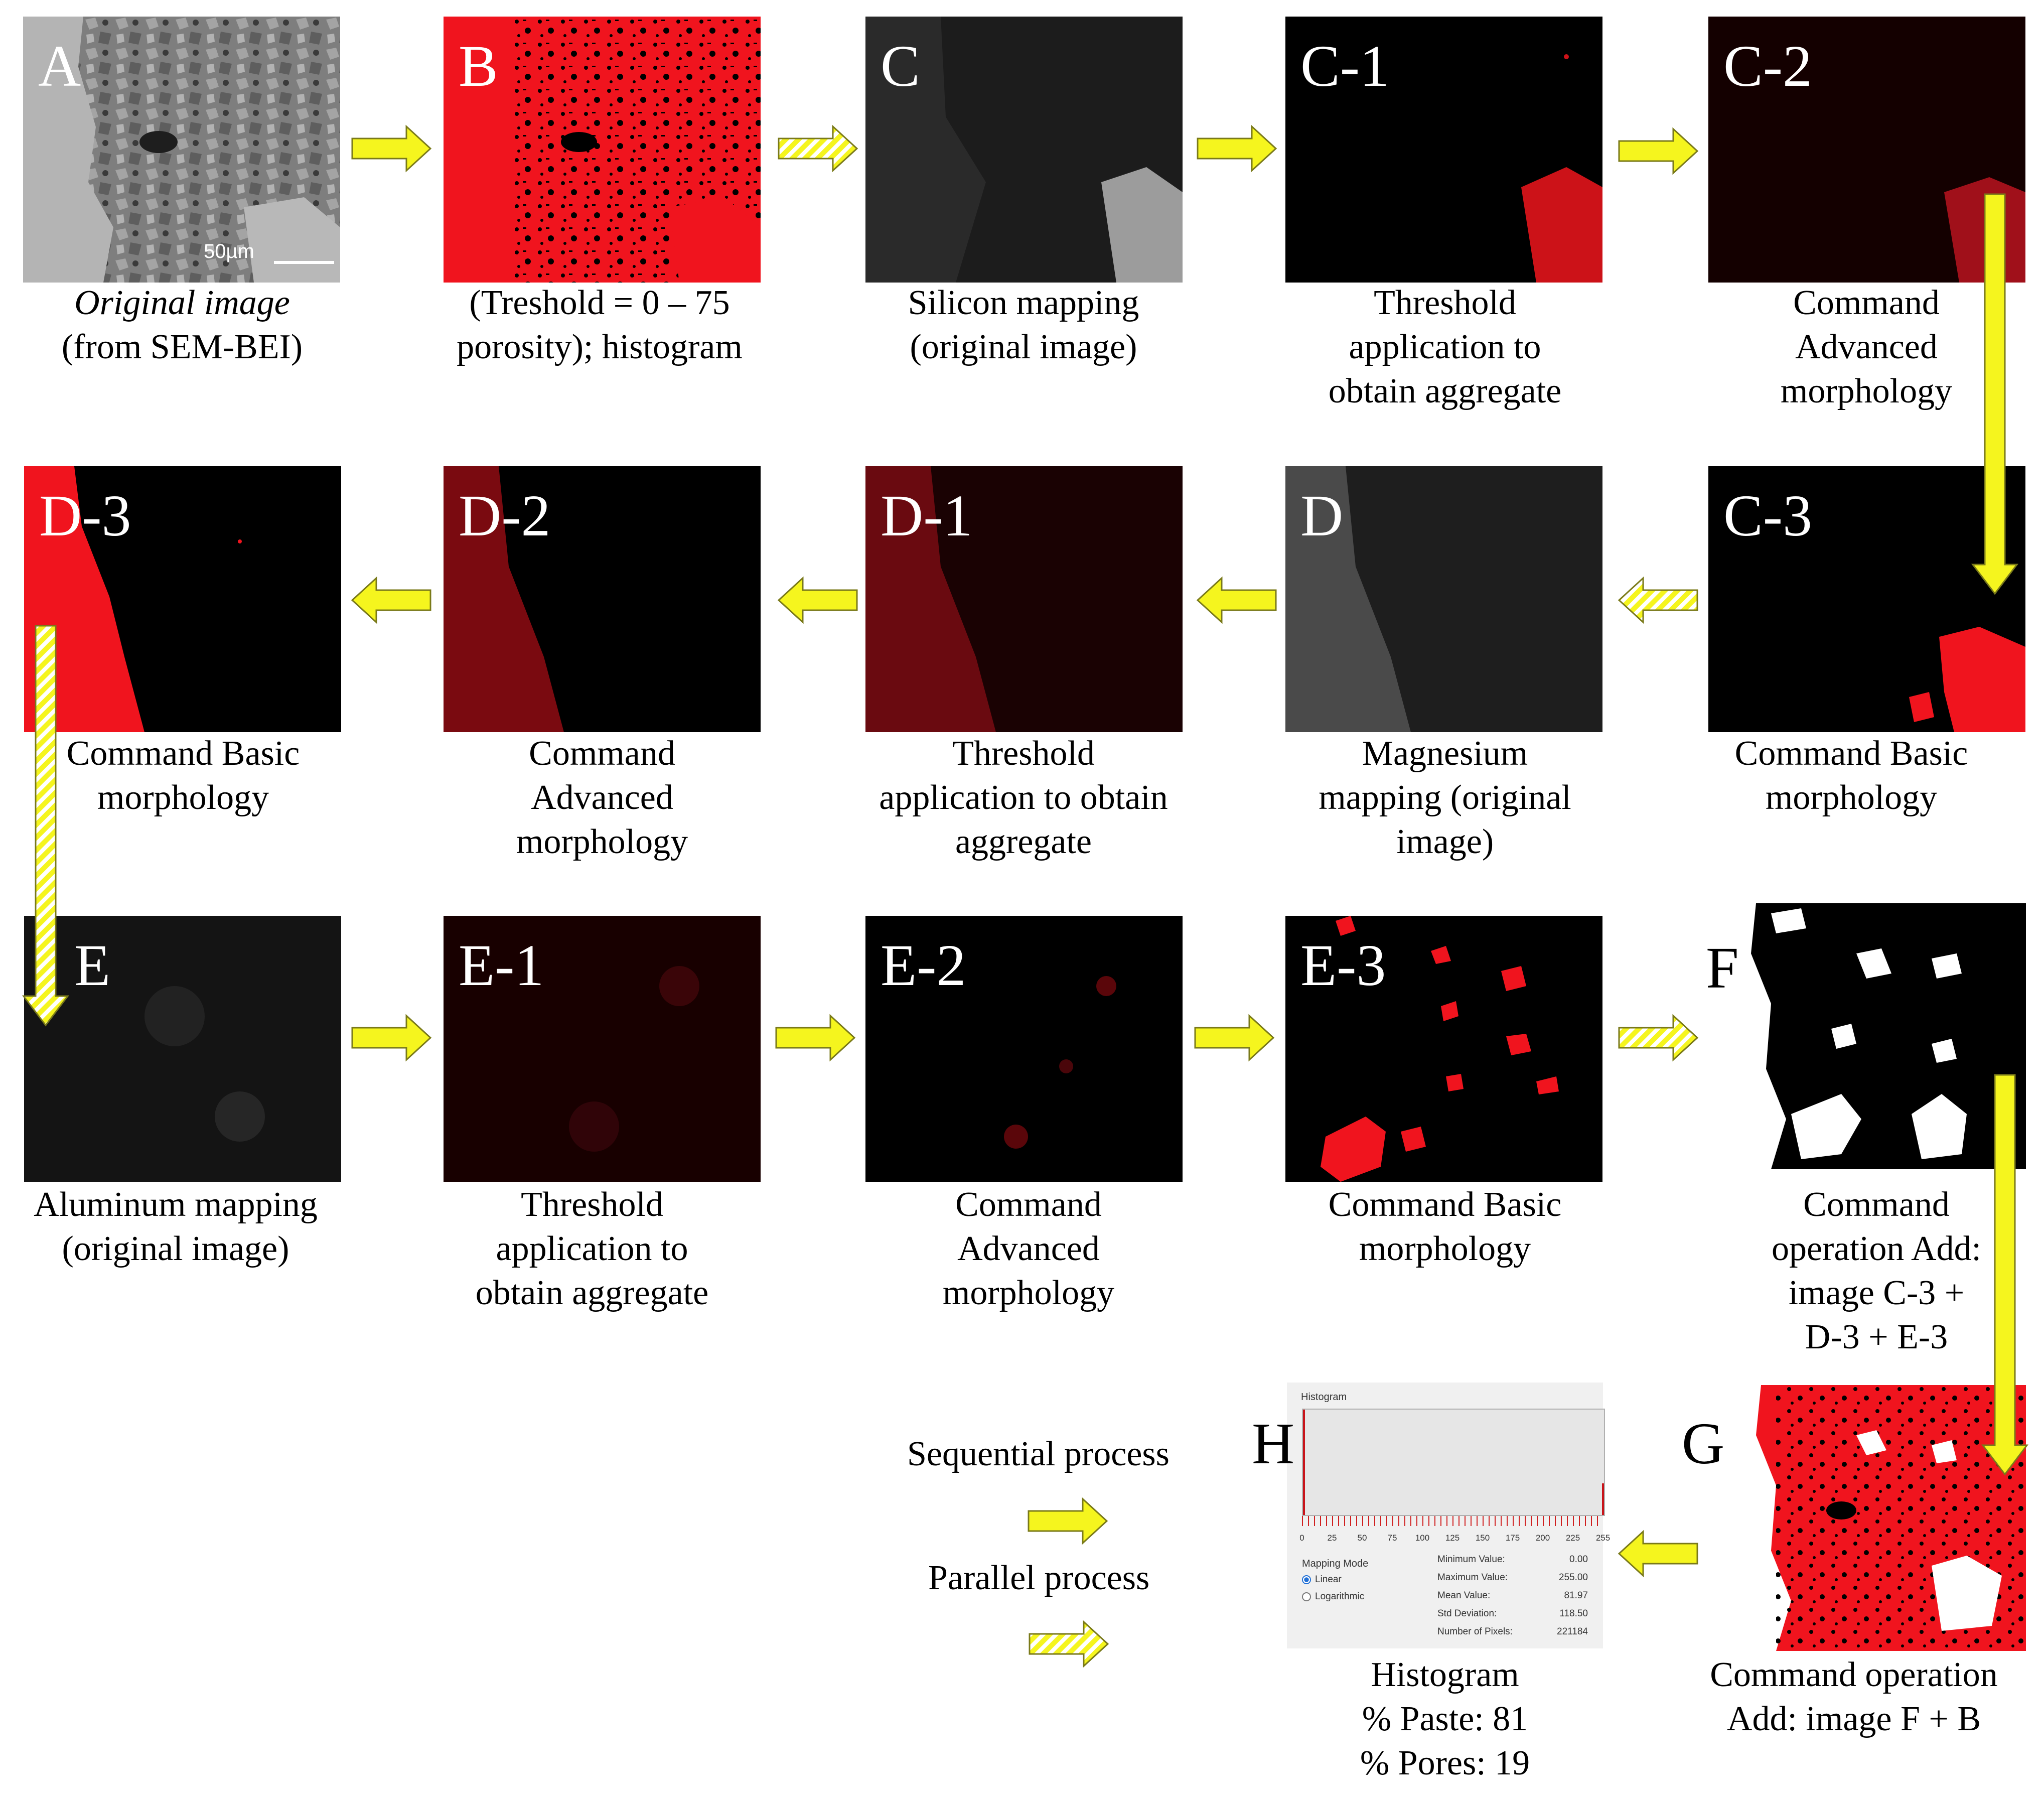  Describe the element at coordinates (1658, 600) in the screenshot. I see `arrow-left-hatched` at that location.